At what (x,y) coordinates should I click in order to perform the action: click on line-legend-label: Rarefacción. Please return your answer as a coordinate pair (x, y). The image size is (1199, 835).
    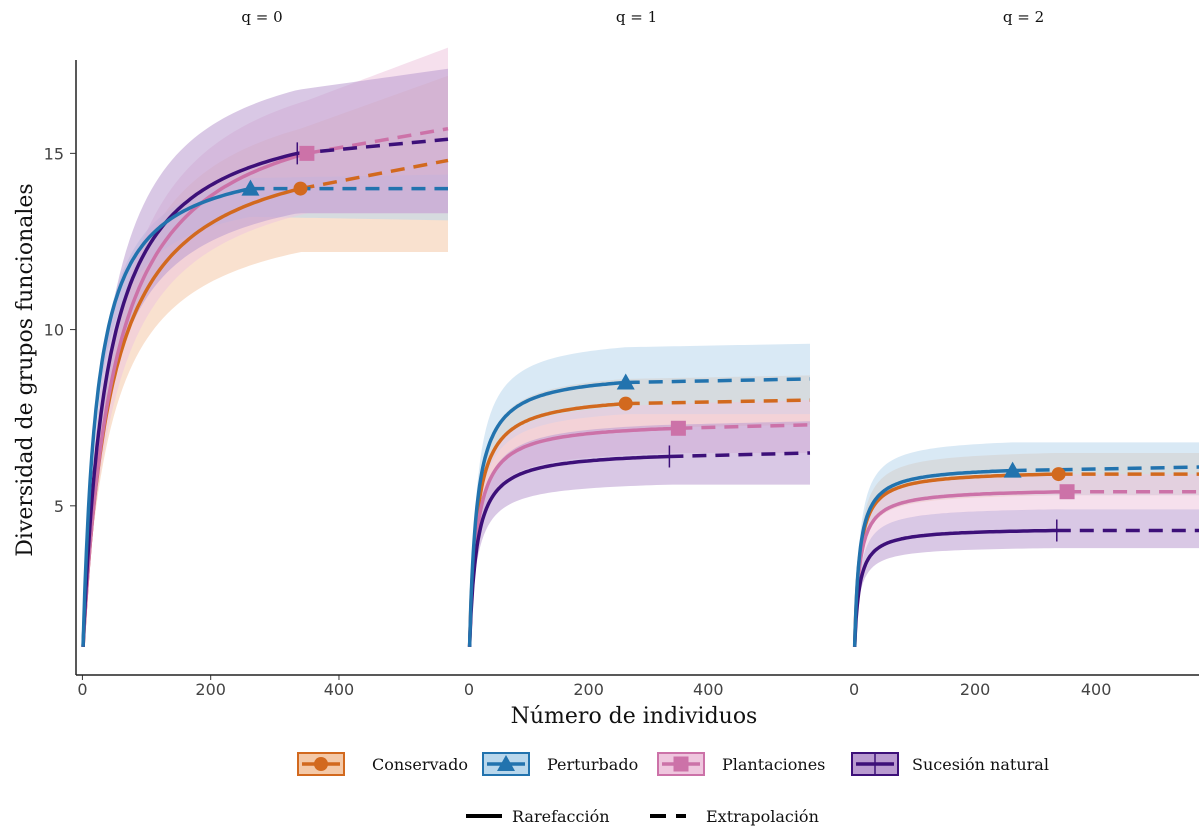
    Looking at the image, I should click on (561, 816).